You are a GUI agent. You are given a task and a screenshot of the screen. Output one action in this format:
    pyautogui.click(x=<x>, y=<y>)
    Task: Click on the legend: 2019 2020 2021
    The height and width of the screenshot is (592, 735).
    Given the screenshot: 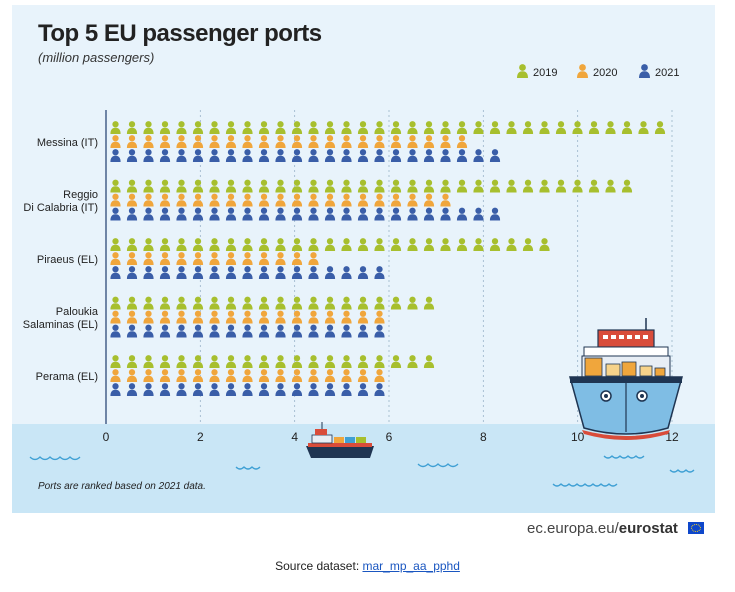 What is the action you would take?
    pyautogui.click(x=598, y=71)
    